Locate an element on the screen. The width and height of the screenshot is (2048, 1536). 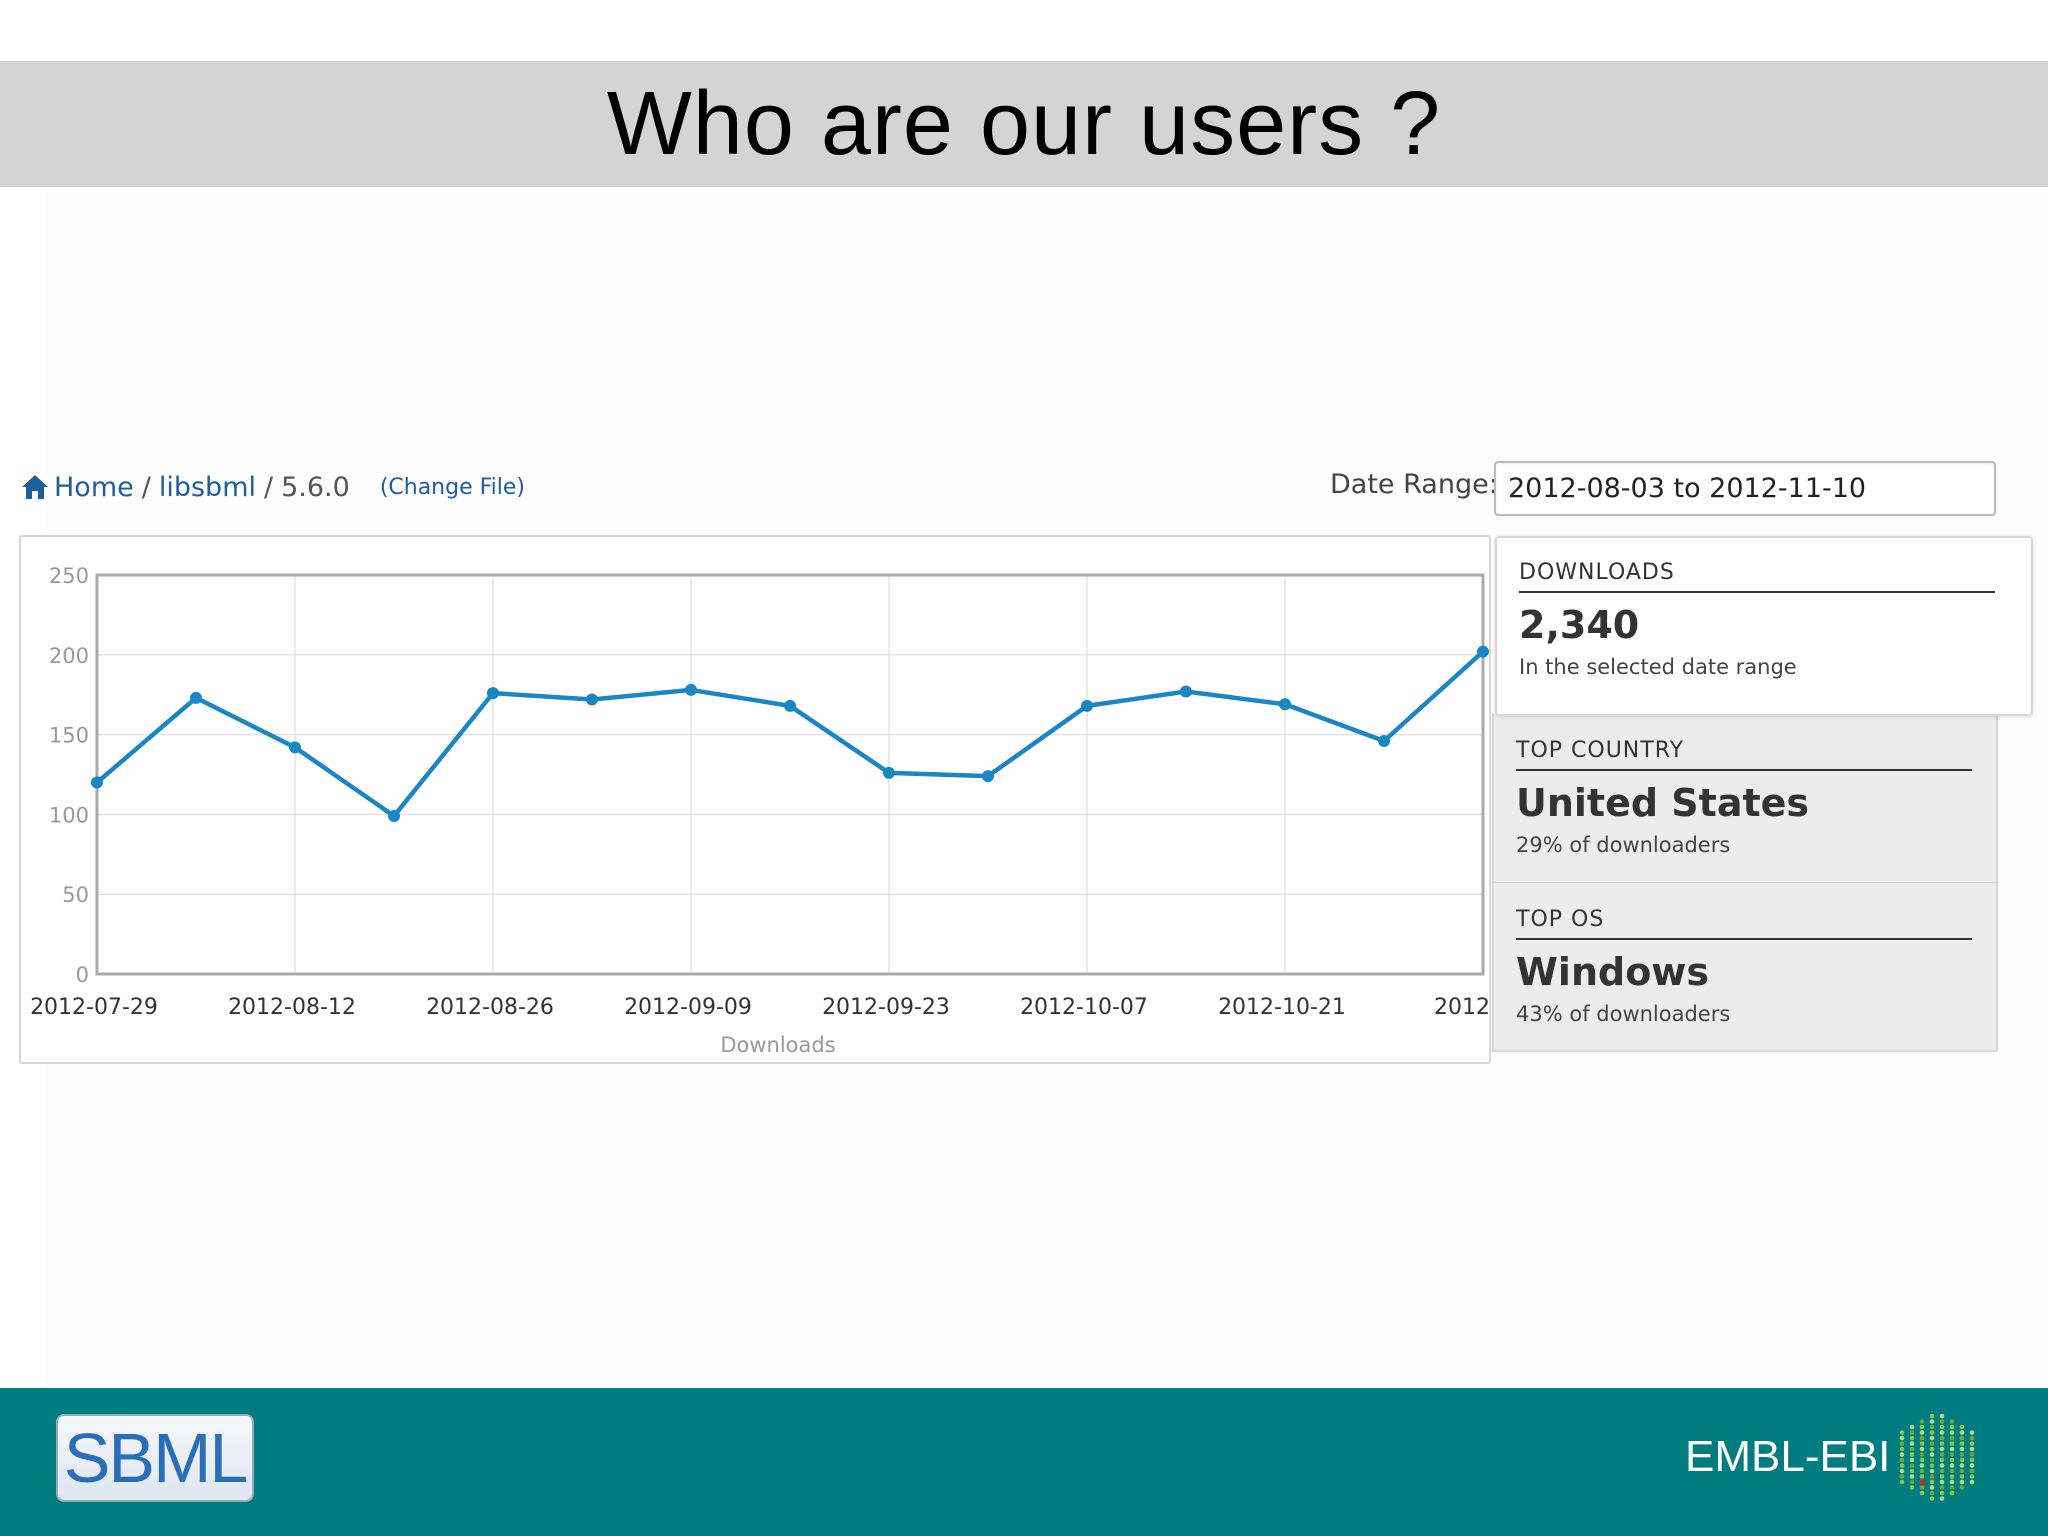
breadcrumb-project-link: libsbml is located at coordinates (207, 487).